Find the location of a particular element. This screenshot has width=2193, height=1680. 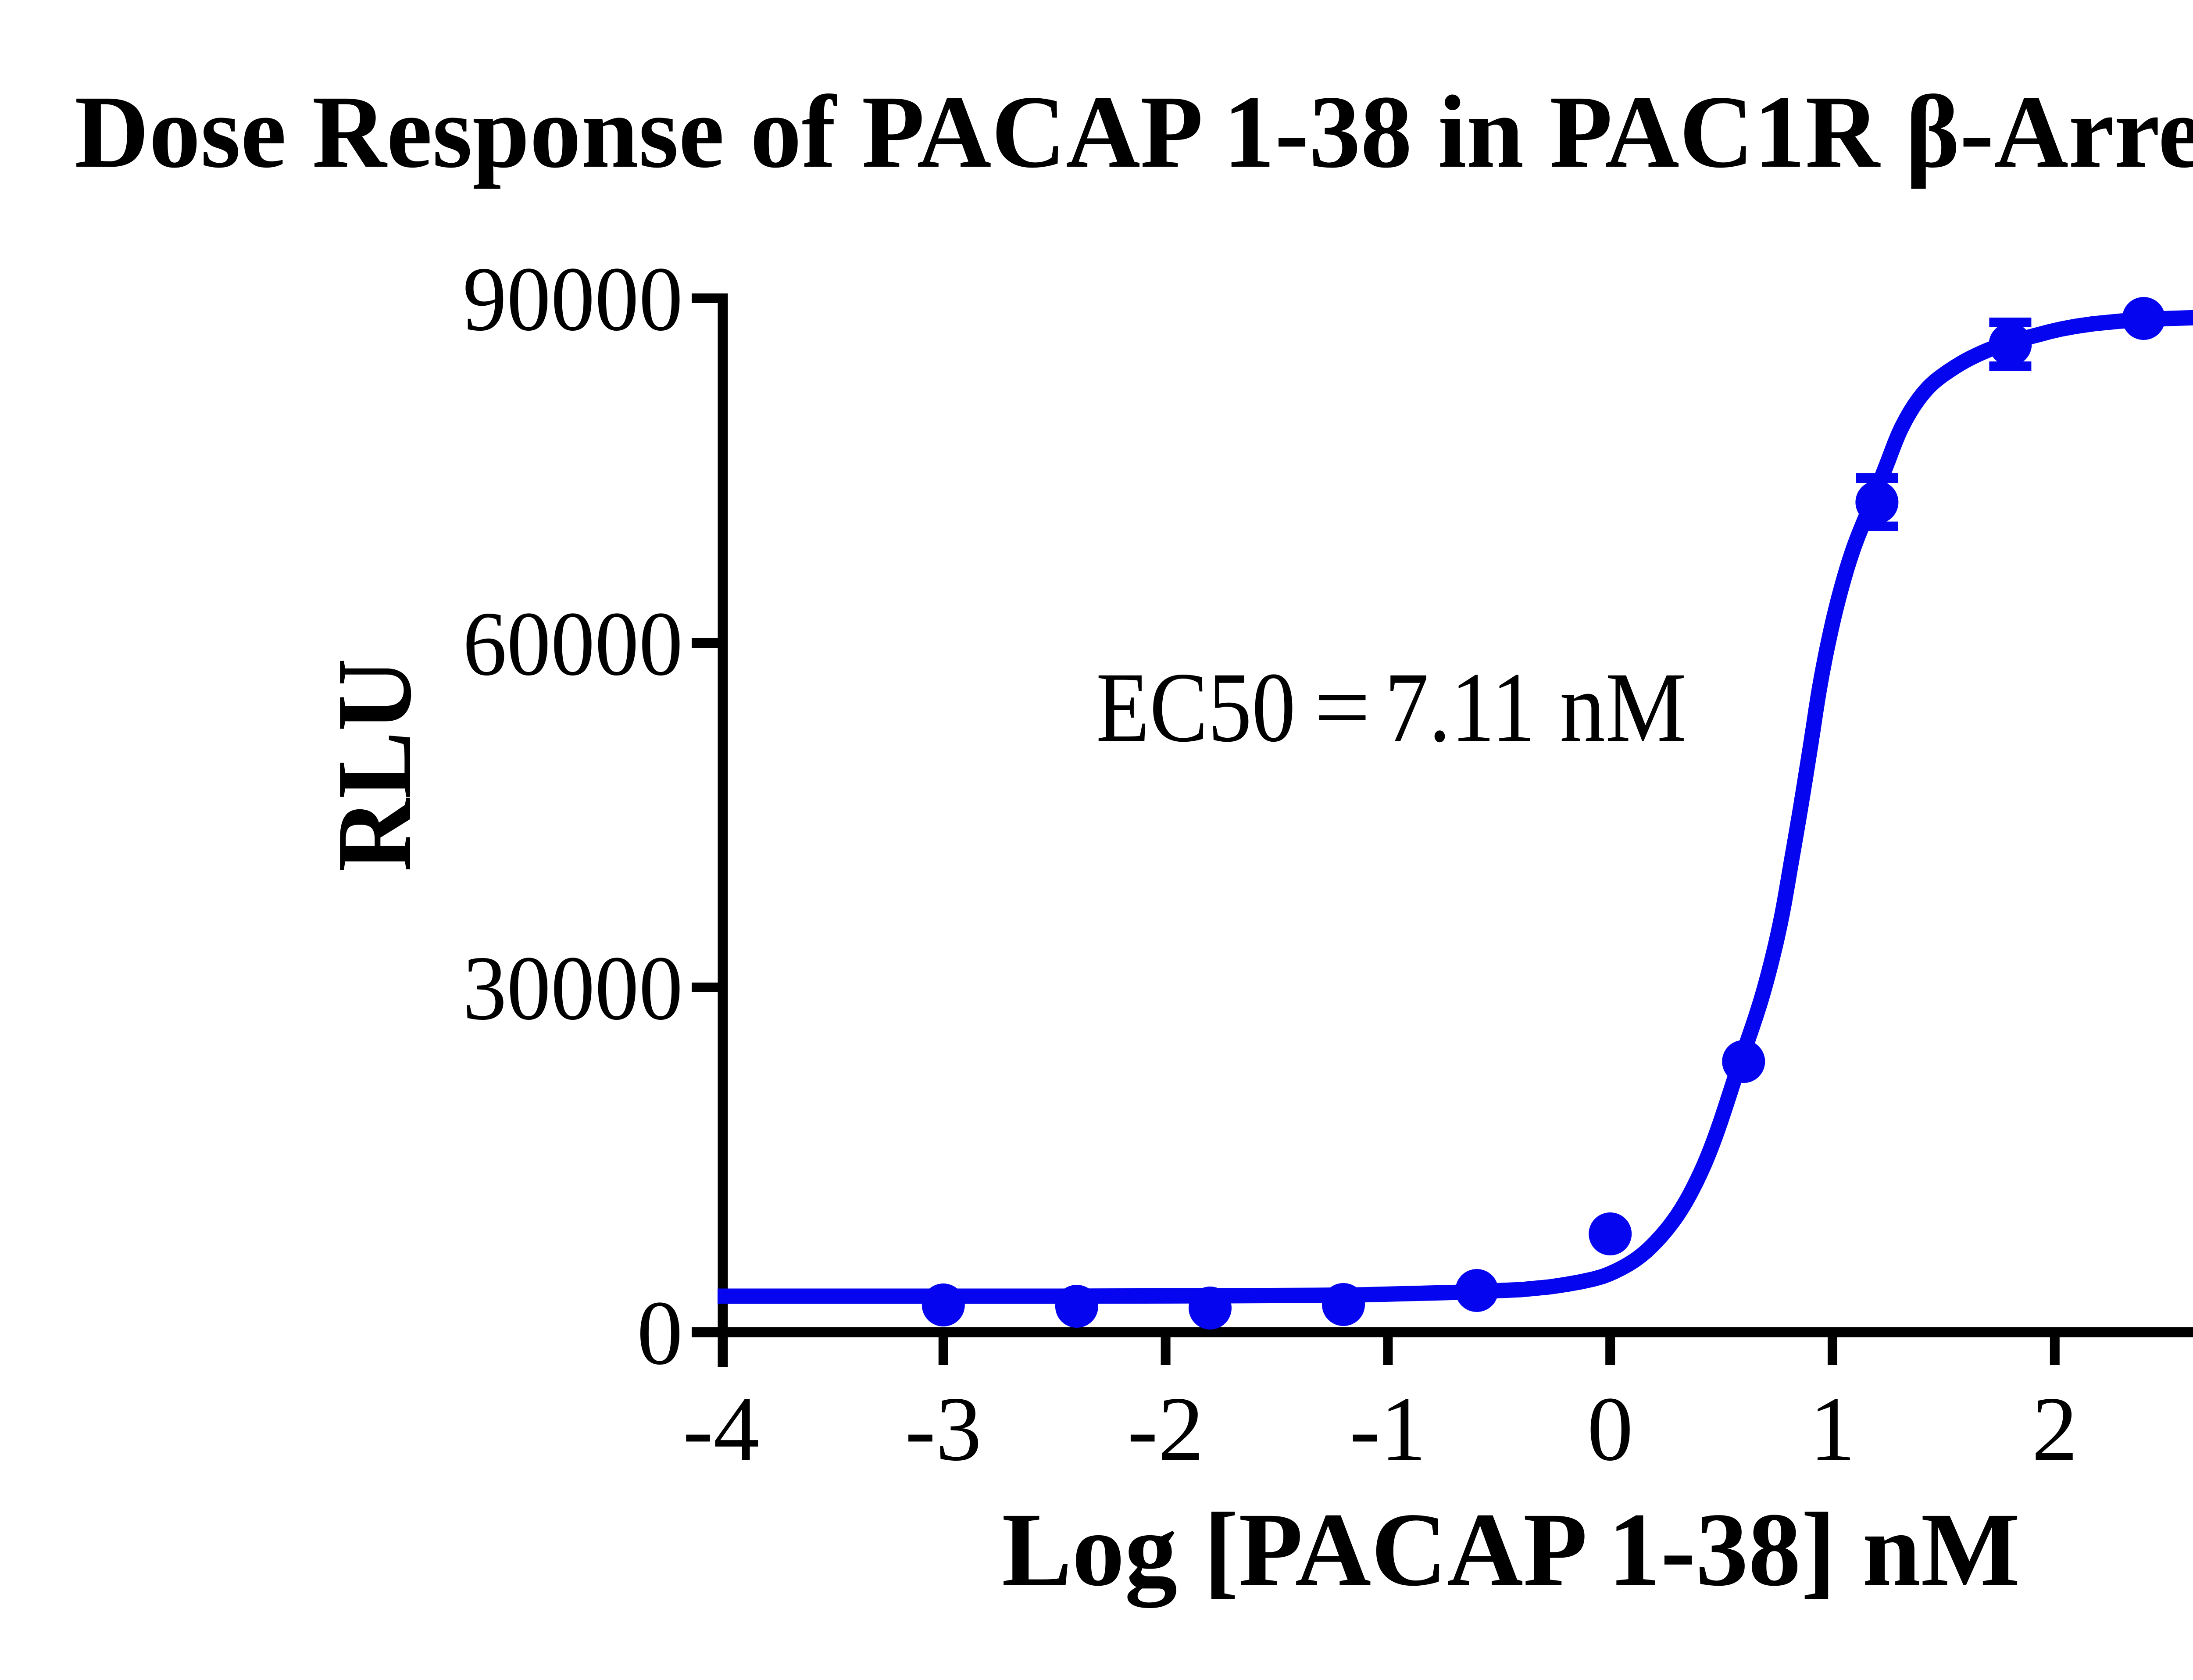

svg-text: Log [PACAP 1-38] nM is located at coordinates (1511, 1549).